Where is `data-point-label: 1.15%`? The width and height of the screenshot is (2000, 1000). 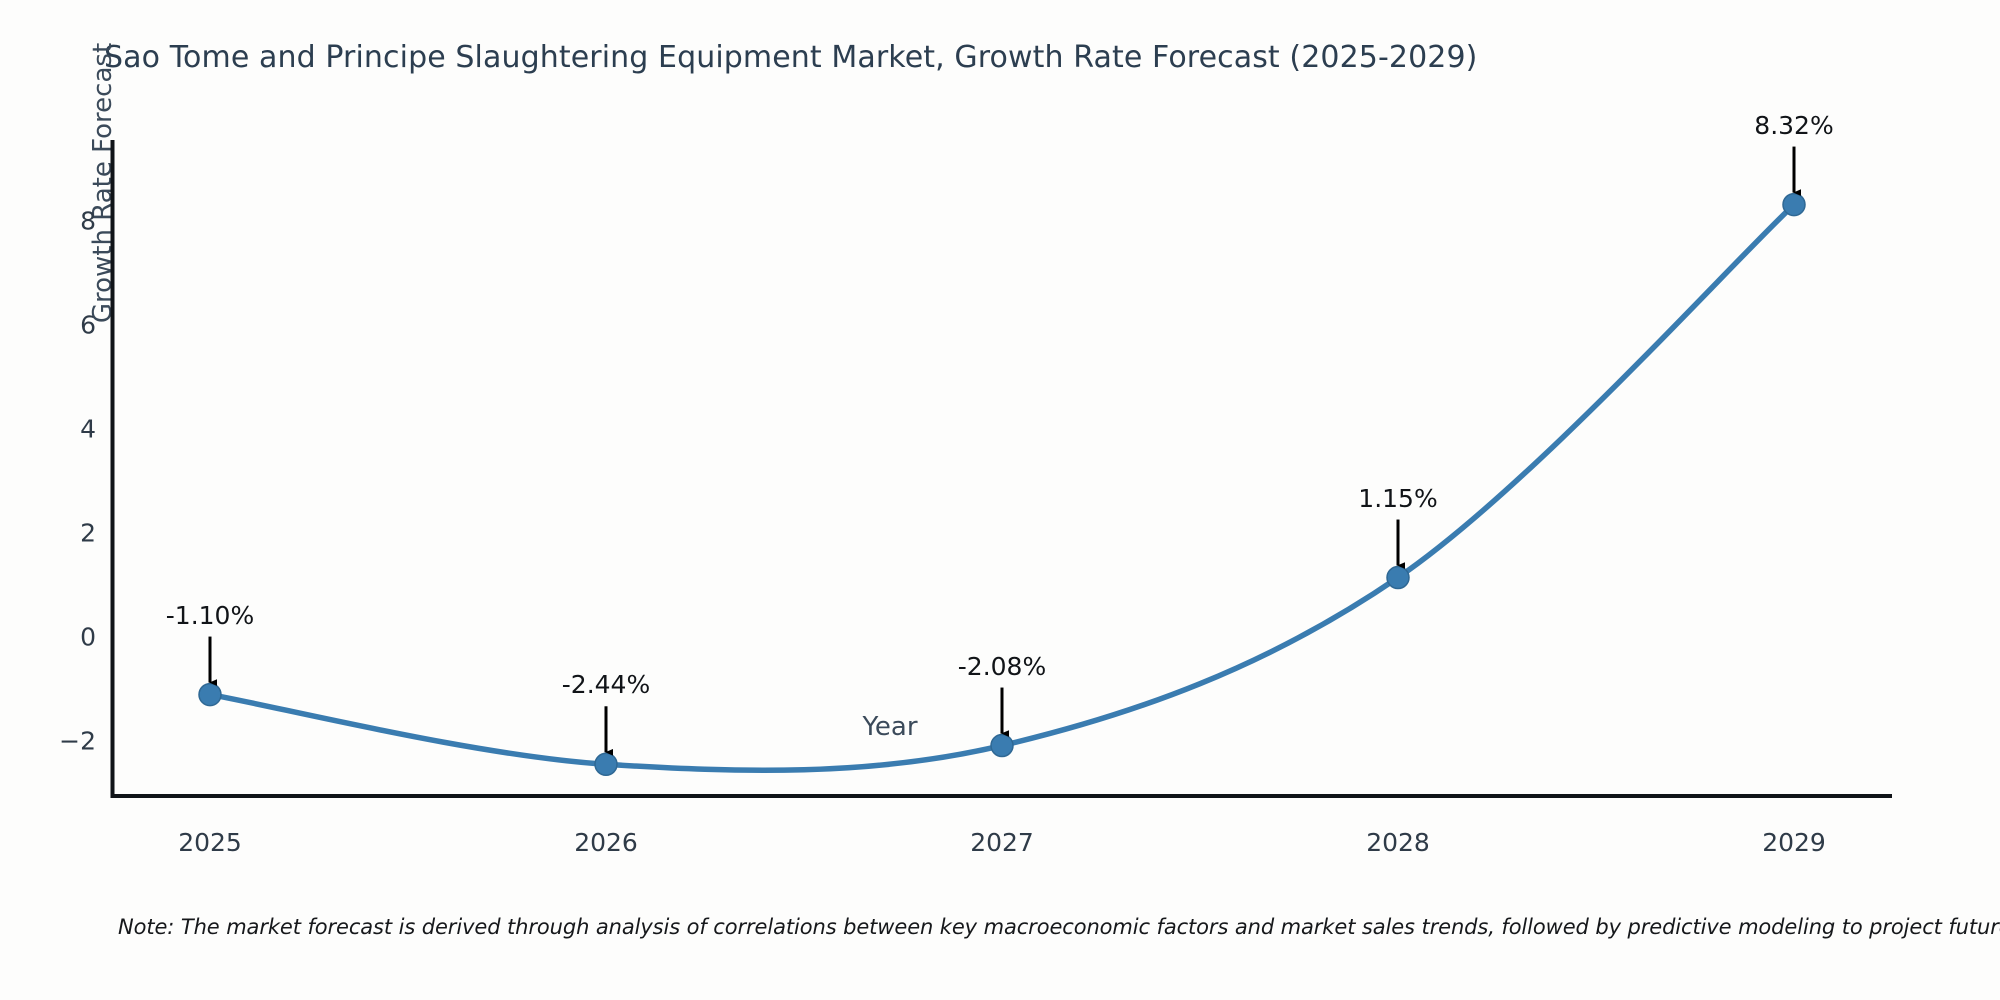 data-point-label: 1.15% is located at coordinates (1398, 498).